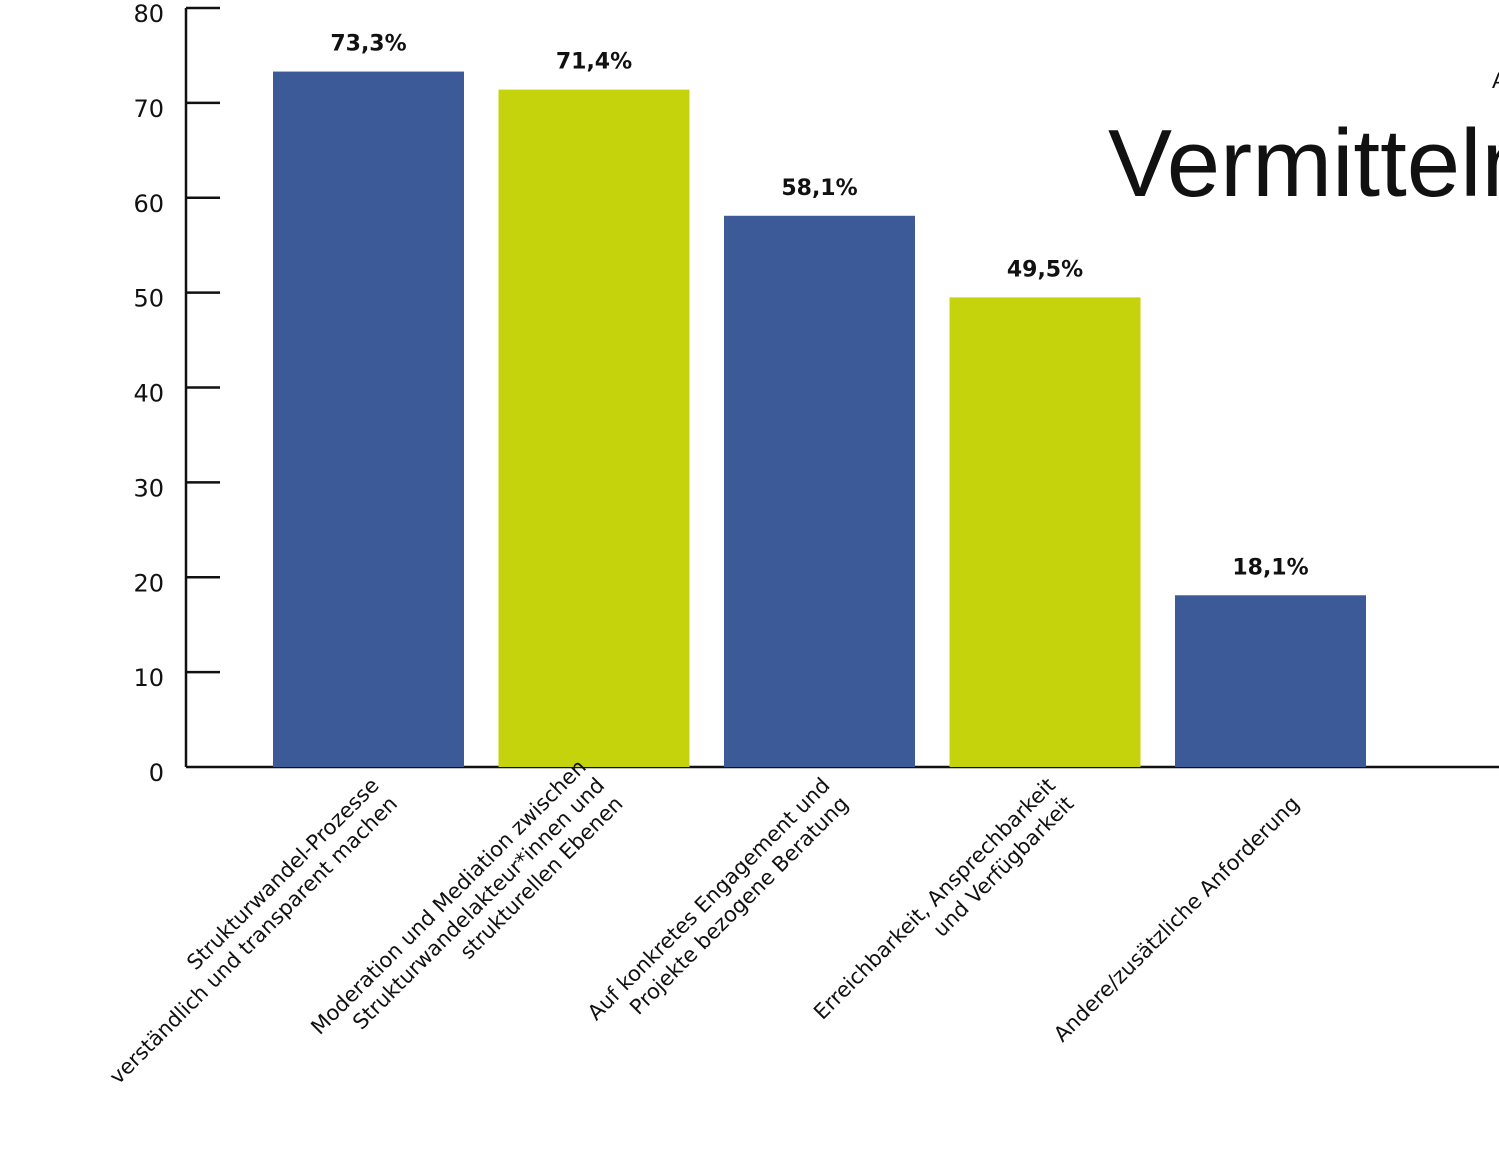  I want to click on chart-title: Vermitteln A, so click(1303, 142).